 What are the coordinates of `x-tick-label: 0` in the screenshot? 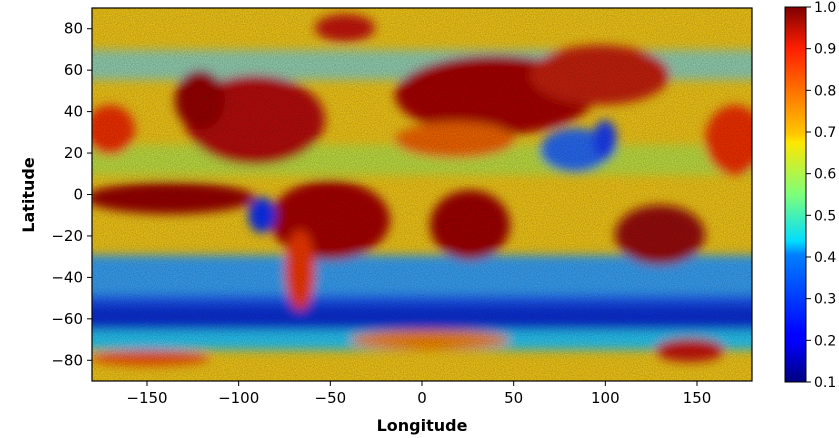 It's located at (422, 398).